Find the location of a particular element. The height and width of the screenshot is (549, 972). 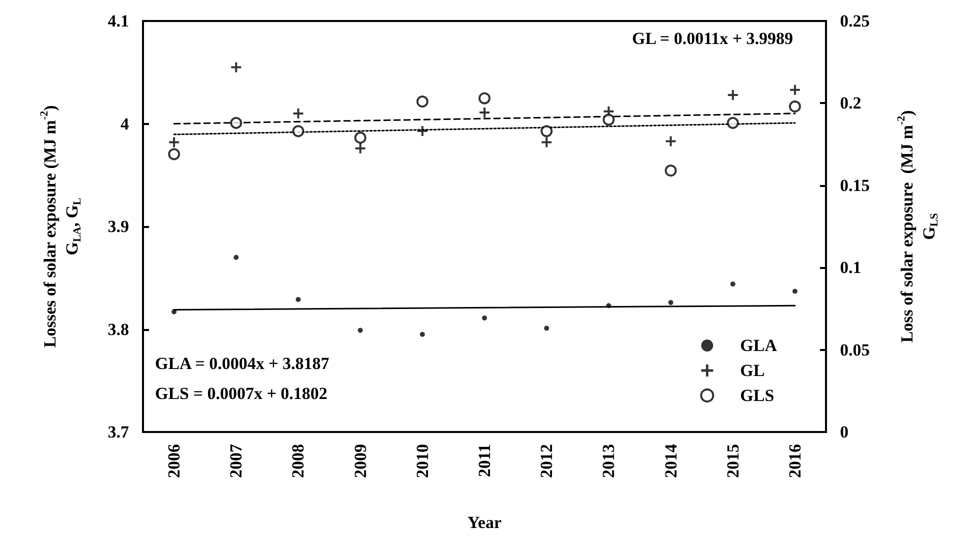

annotation: GL = 0.0011x + 3.9989 is located at coordinates (713, 38).